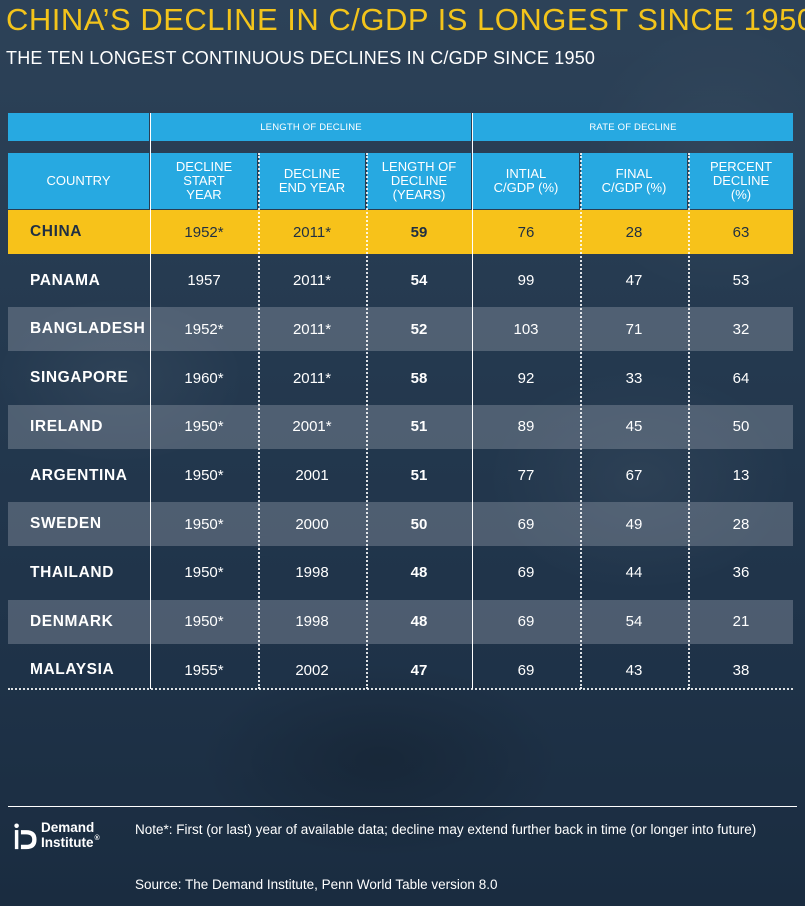 The width and height of the screenshot is (805, 906). What do you see at coordinates (311, 127) in the screenshot?
I see `group-header-length: LENGTH OF DECLINE` at bounding box center [311, 127].